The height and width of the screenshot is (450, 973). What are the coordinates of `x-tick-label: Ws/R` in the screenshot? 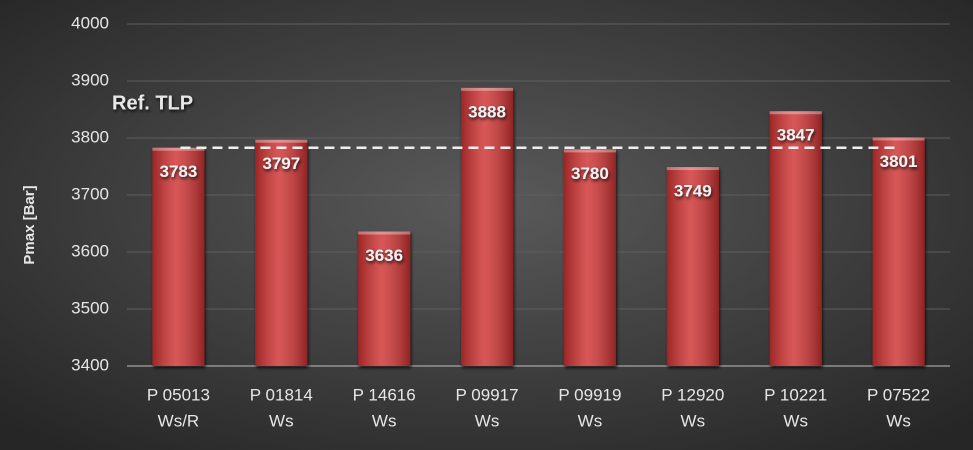 It's located at (179, 420).